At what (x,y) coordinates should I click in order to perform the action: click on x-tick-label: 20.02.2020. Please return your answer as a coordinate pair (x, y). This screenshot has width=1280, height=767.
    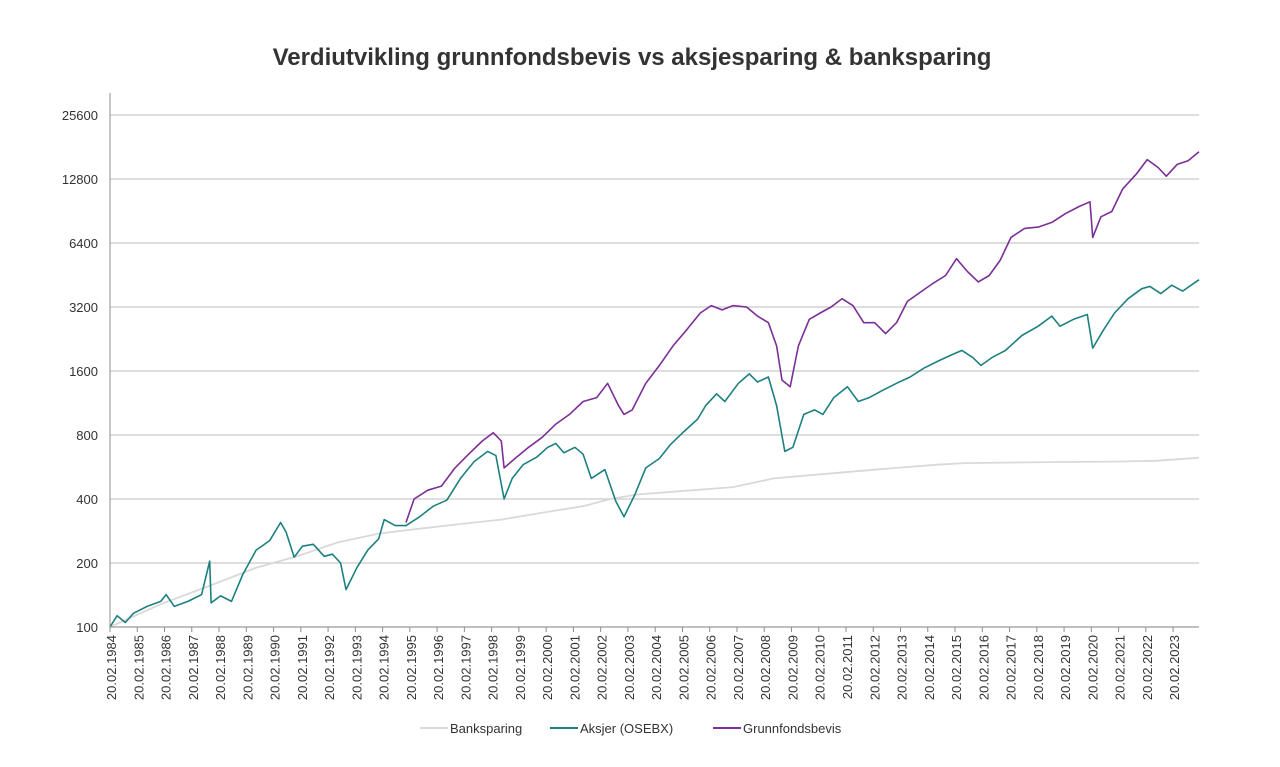
    Looking at the image, I should click on (1092, 667).